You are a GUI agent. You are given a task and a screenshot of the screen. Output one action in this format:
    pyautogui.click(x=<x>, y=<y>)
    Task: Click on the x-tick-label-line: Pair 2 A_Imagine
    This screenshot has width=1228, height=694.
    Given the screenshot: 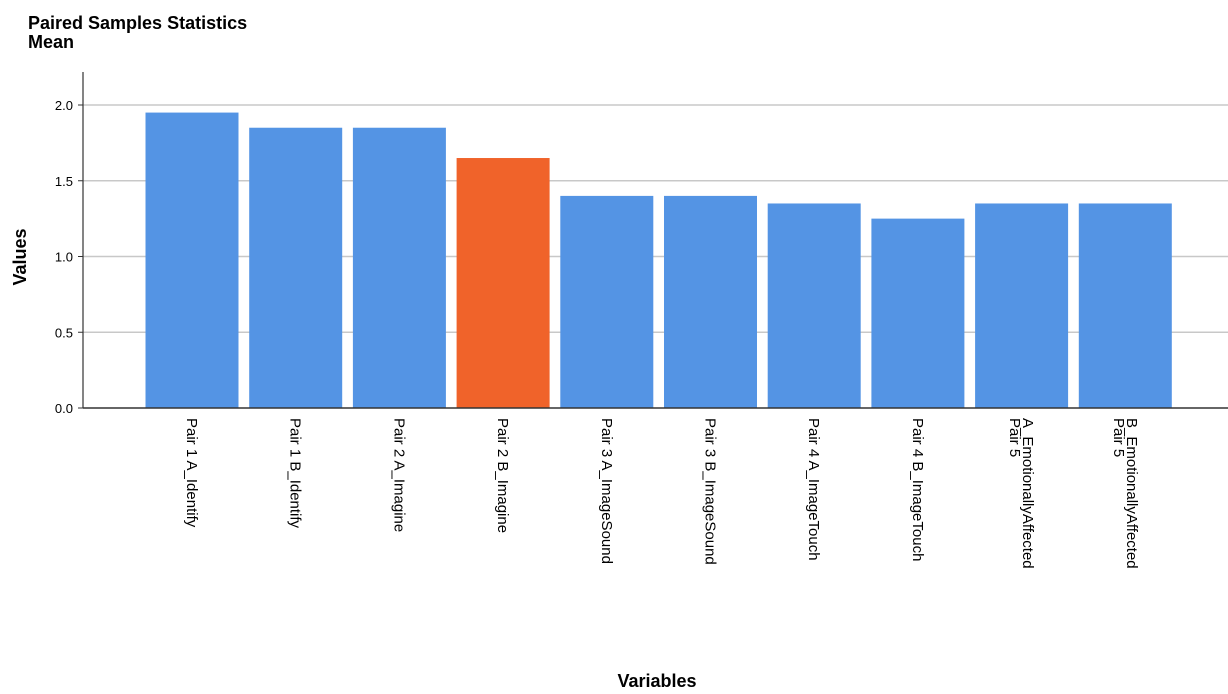 What is the action you would take?
    pyautogui.click(x=398, y=475)
    